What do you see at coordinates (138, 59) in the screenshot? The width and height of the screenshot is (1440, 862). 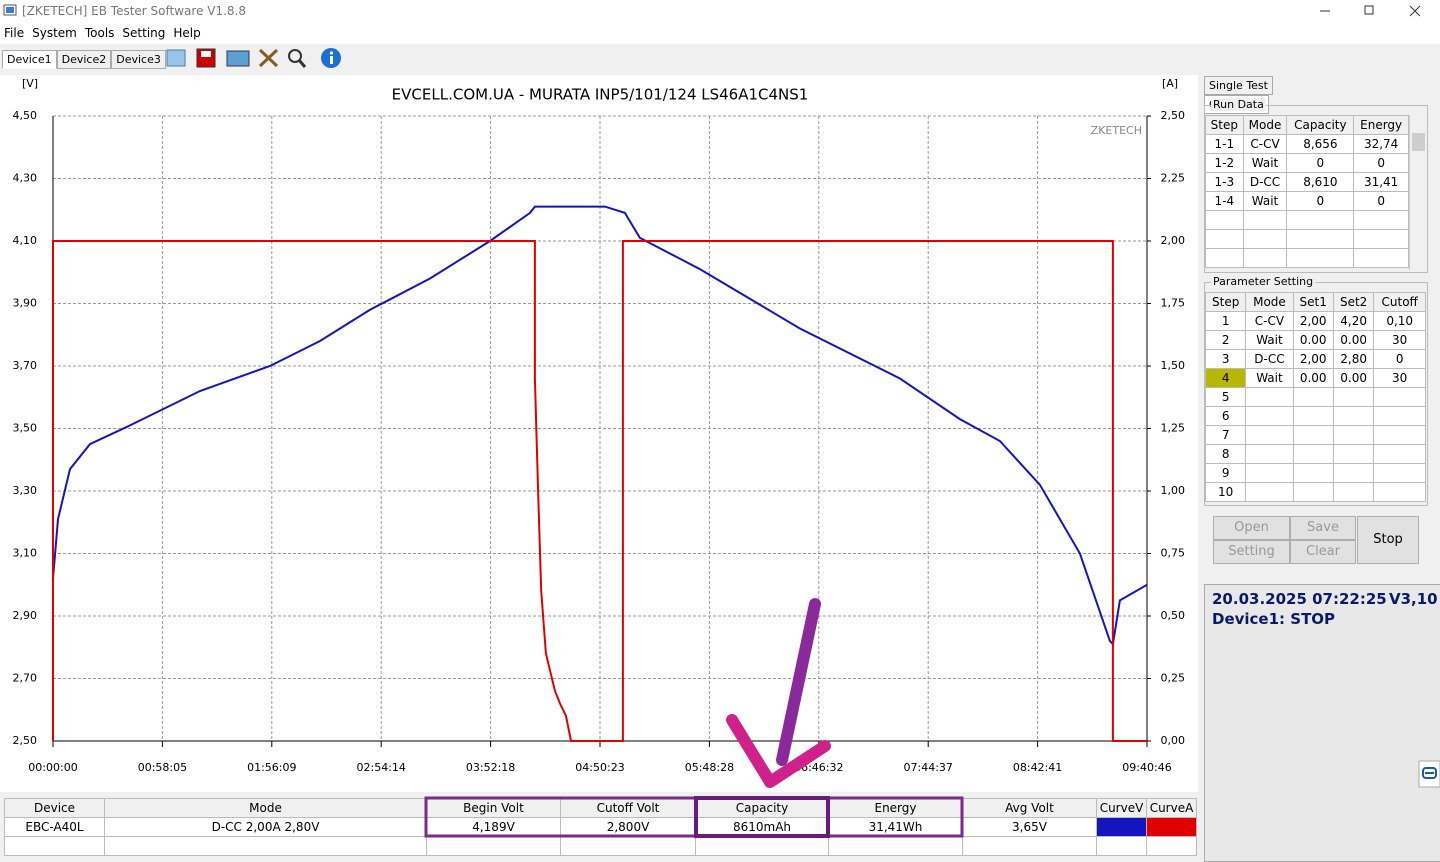 I see `device-tab: Device3` at bounding box center [138, 59].